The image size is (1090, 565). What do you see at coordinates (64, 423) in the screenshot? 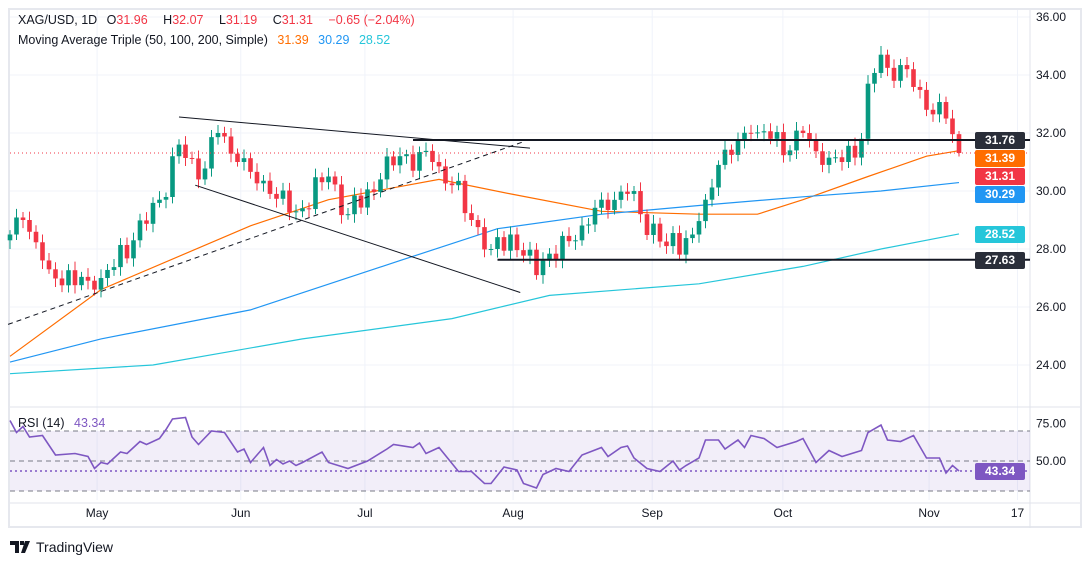
I see `rsi-legend: RSI (14) 43.34` at bounding box center [64, 423].